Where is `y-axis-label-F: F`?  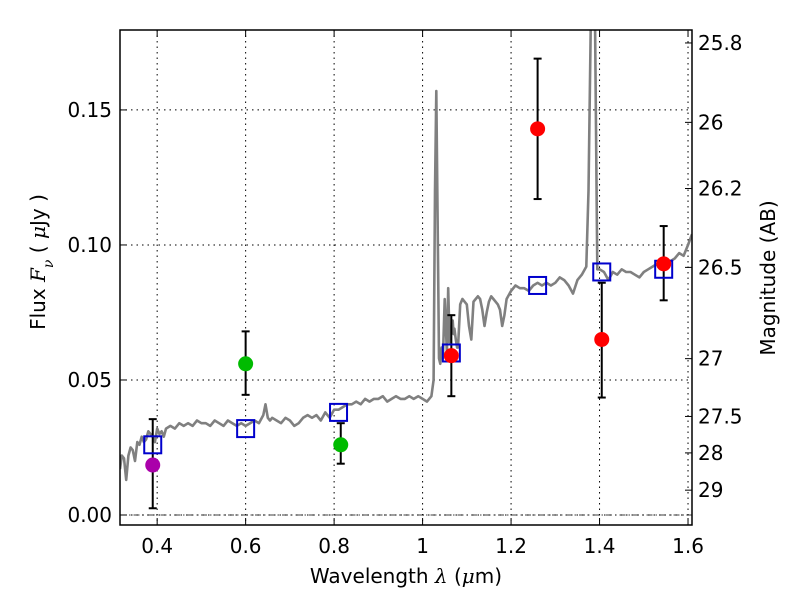 y-axis-label-F: F is located at coordinates (38, 275).